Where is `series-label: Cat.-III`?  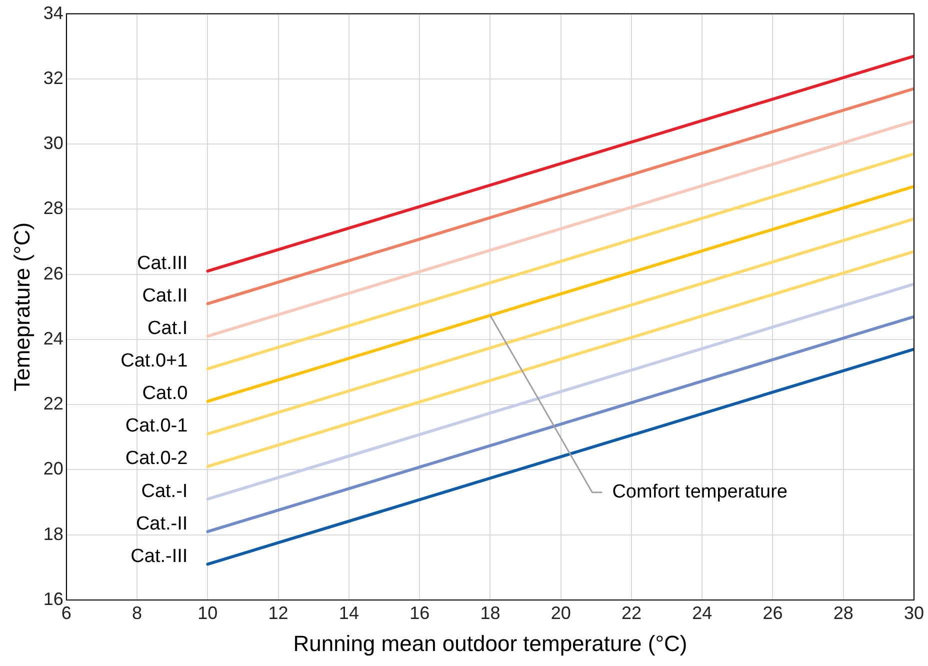
series-label: Cat.-III is located at coordinates (159, 556).